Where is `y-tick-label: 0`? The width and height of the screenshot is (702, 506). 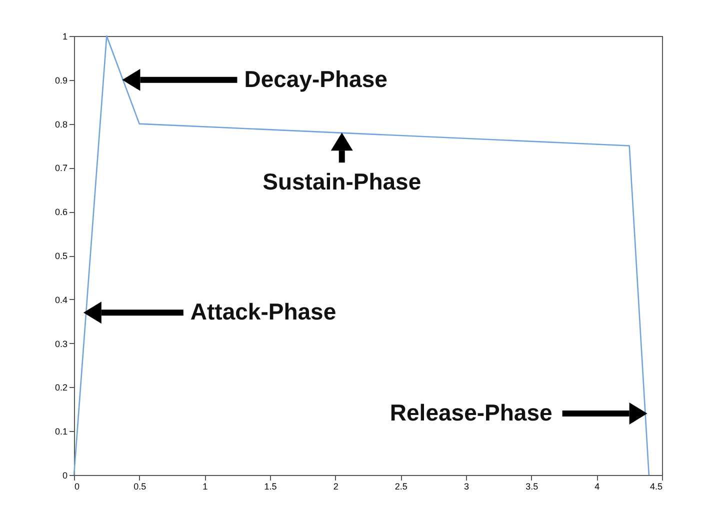
y-tick-label: 0 is located at coordinates (65, 475).